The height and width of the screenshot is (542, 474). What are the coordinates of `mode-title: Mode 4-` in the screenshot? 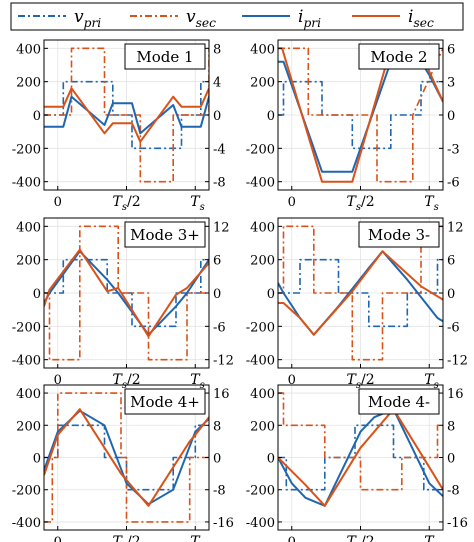 It's located at (399, 401).